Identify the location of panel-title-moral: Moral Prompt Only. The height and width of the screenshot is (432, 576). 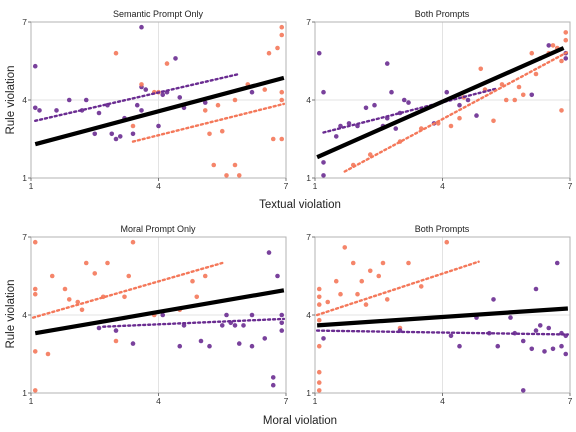
(158, 229).